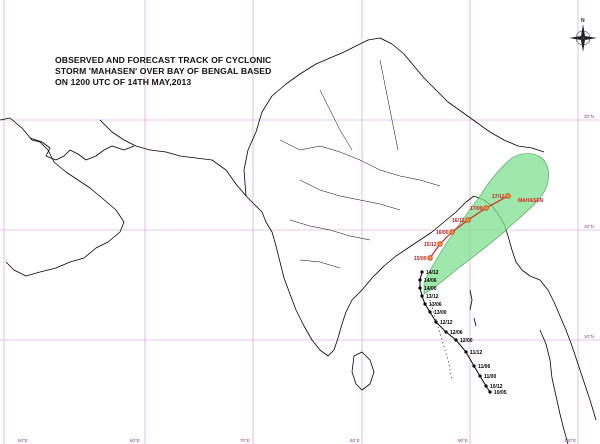 The image size is (600, 444). What do you see at coordinates (406, 267) in the screenshot?
I see `india-east-coast` at bounding box center [406, 267].